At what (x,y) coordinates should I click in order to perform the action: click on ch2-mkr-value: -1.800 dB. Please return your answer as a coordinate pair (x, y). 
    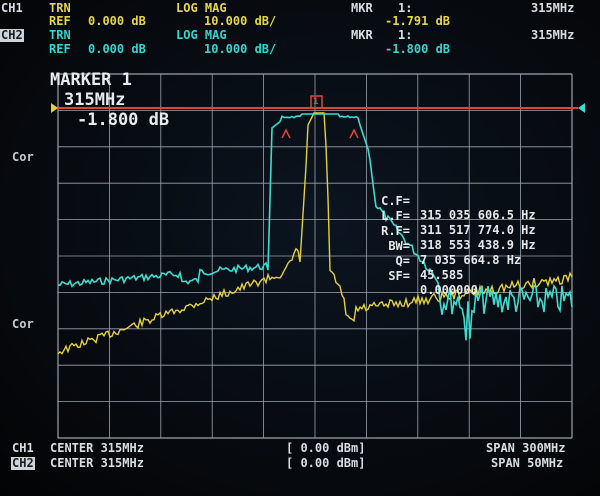
    Looking at the image, I should click on (418, 49).